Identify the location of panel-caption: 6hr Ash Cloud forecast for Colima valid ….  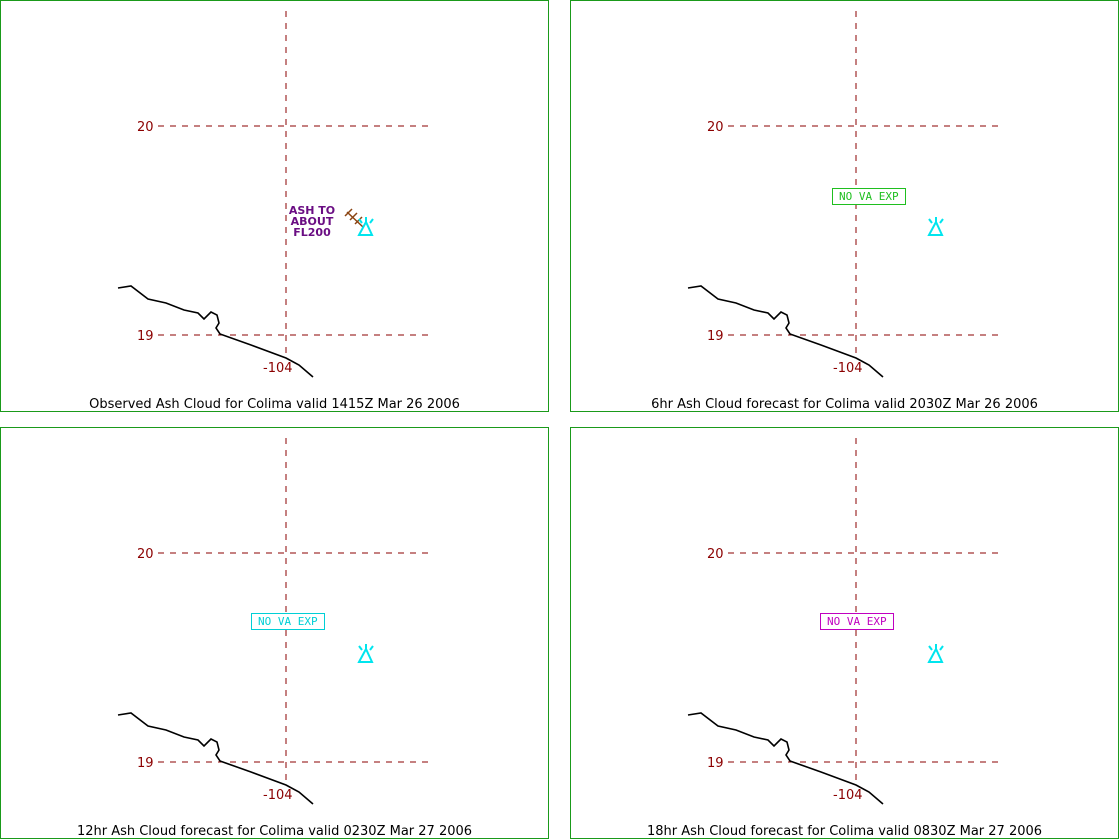
(844, 404).